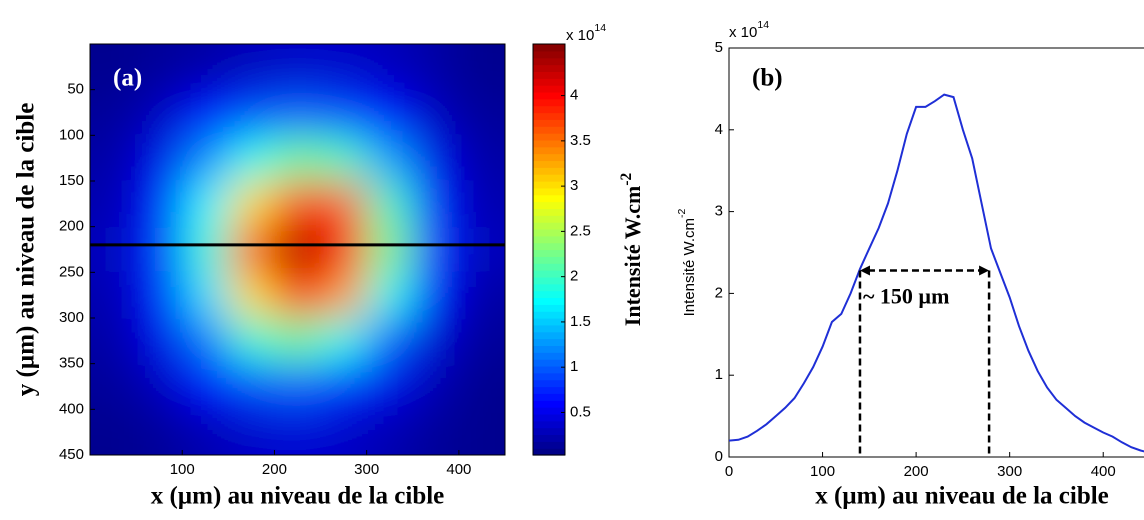 The width and height of the screenshot is (1144, 520). What do you see at coordinates (632, 250) in the screenshot?
I see `colorbar-label: Intensité W.cm-2` at bounding box center [632, 250].